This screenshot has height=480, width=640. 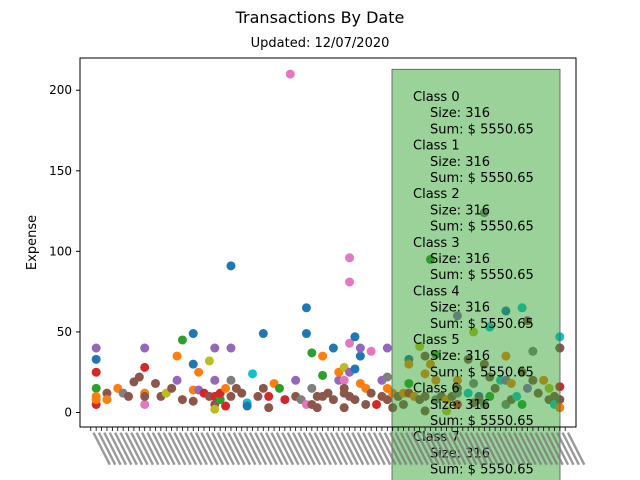 What do you see at coordinates (64, 332) in the screenshot?
I see `y-tick-label: 50` at bounding box center [64, 332].